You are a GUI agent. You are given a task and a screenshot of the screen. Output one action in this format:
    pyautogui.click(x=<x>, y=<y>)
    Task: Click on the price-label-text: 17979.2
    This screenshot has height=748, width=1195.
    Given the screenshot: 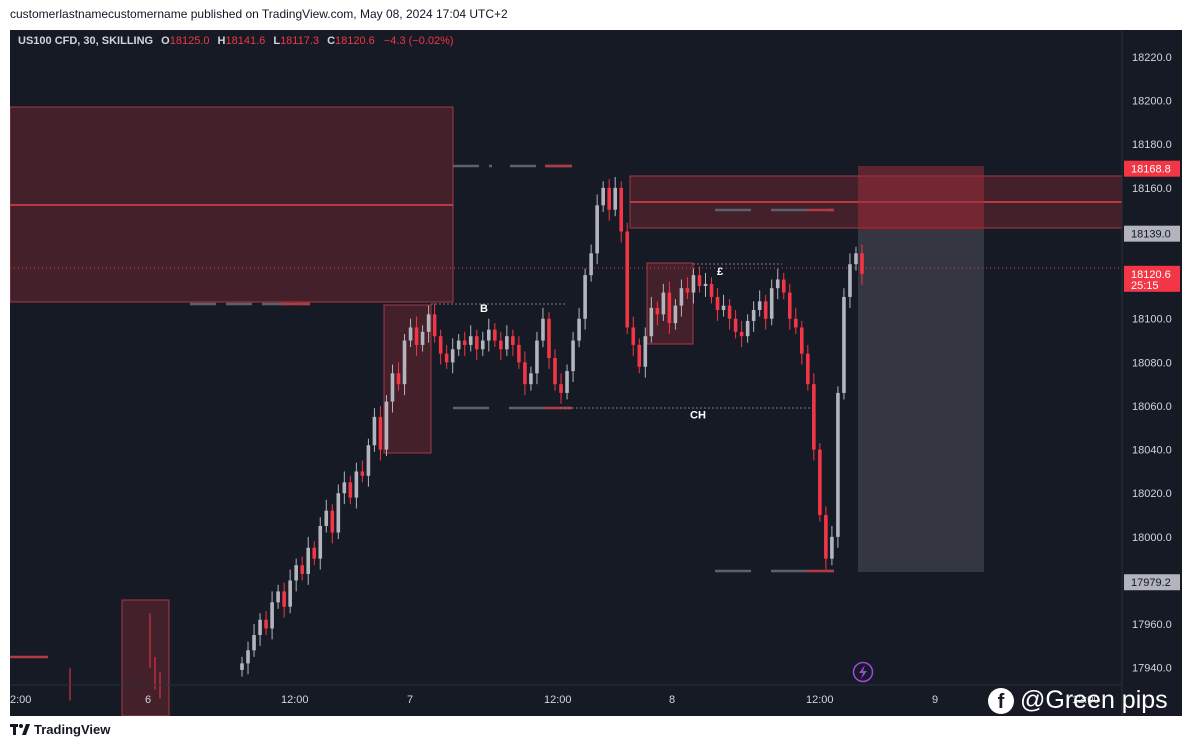 What is the action you would take?
    pyautogui.click(x=1151, y=583)
    